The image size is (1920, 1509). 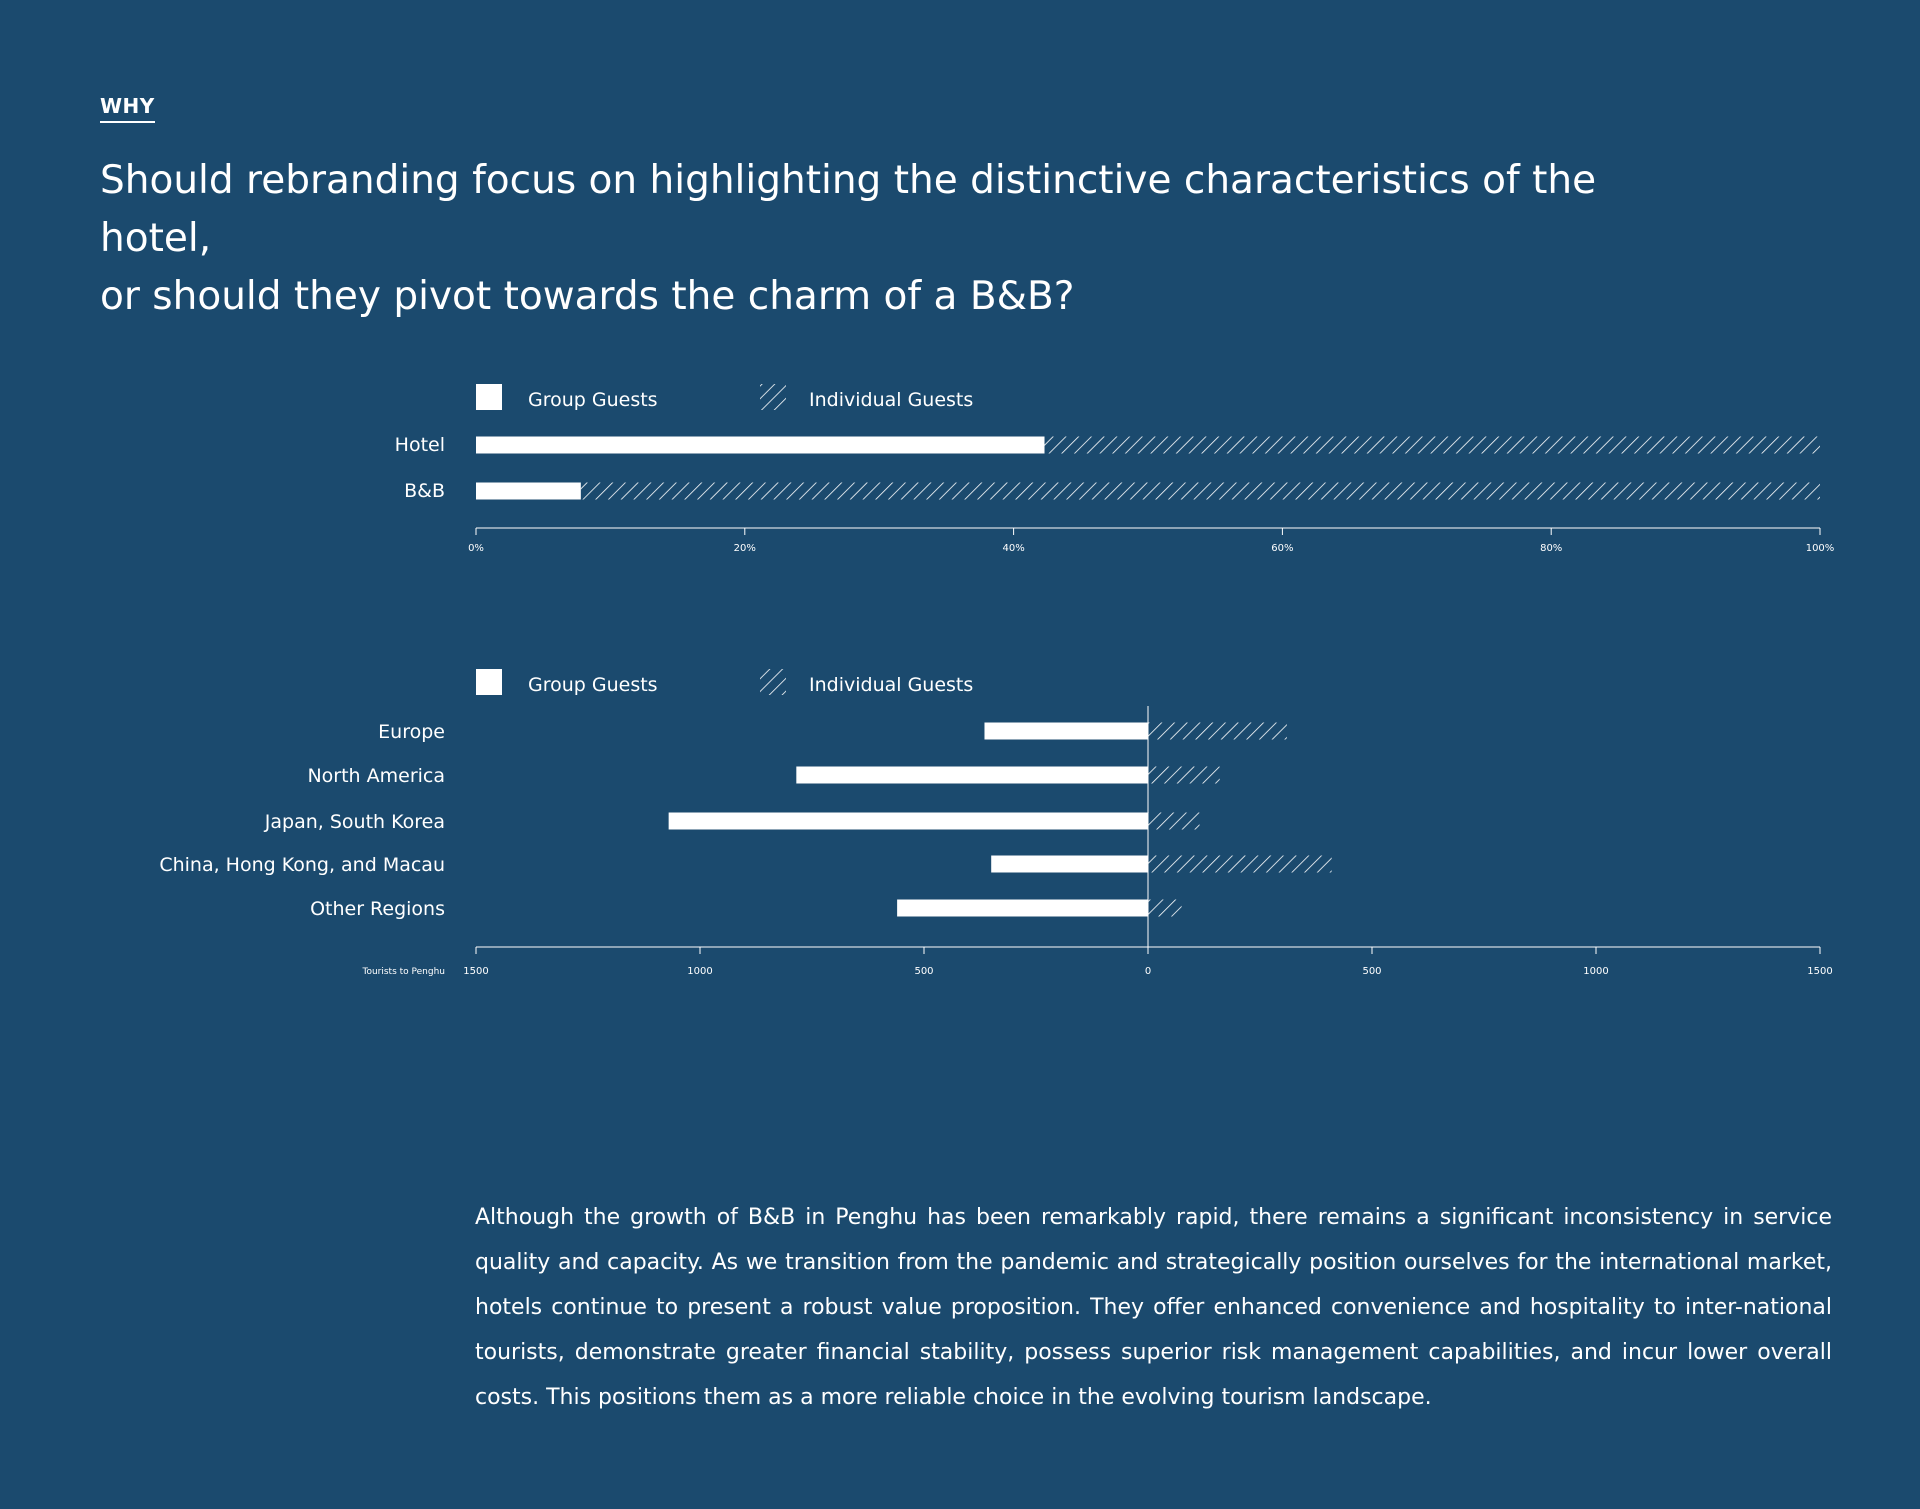 What do you see at coordinates (1184, 775) in the screenshot?
I see `bar-individual-guests-north-america` at bounding box center [1184, 775].